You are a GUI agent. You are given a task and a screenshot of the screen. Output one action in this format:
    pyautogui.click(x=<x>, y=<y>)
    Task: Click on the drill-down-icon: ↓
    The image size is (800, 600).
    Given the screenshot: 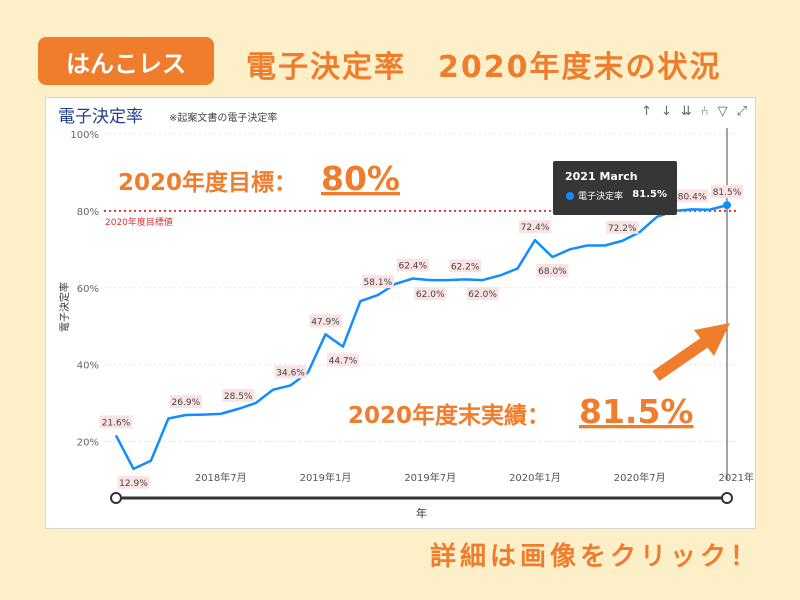 What is the action you would take?
    pyautogui.click(x=666, y=111)
    